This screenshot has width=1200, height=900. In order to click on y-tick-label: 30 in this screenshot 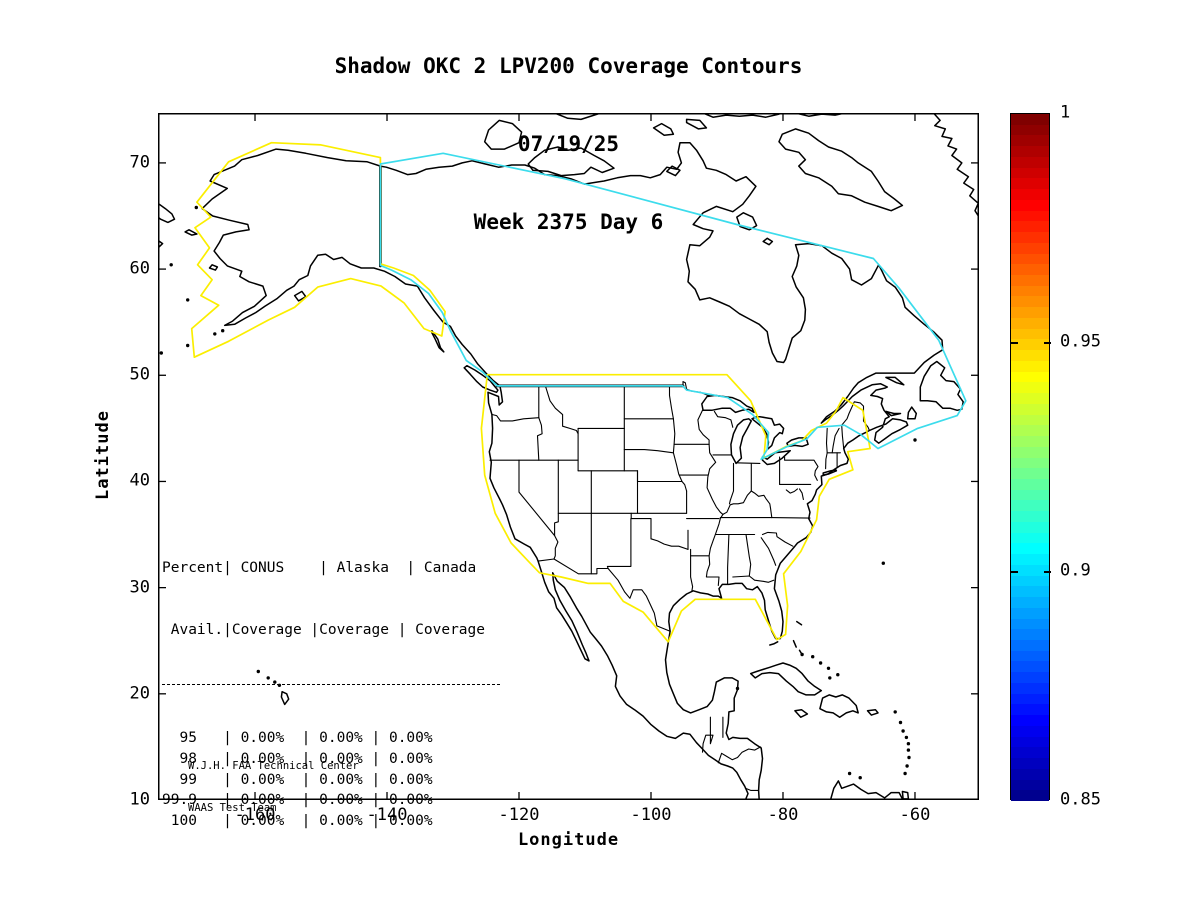, I will do `click(139, 587)`.